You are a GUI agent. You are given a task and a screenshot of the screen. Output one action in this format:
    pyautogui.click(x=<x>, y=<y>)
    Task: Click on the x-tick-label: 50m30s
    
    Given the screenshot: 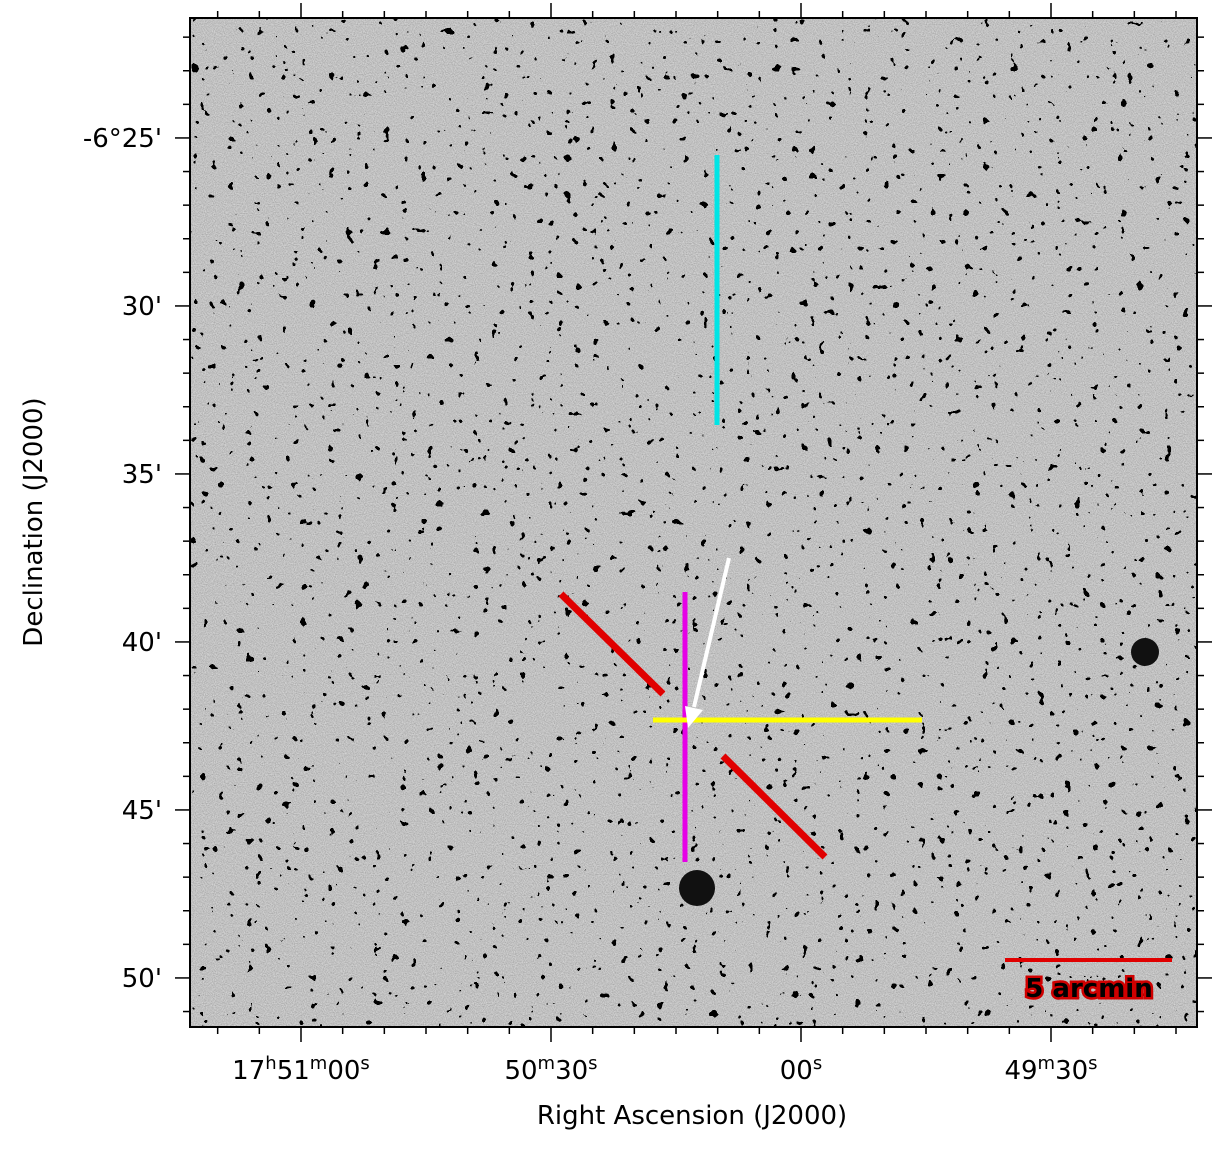 What is the action you would take?
    pyautogui.click(x=550, y=1070)
    